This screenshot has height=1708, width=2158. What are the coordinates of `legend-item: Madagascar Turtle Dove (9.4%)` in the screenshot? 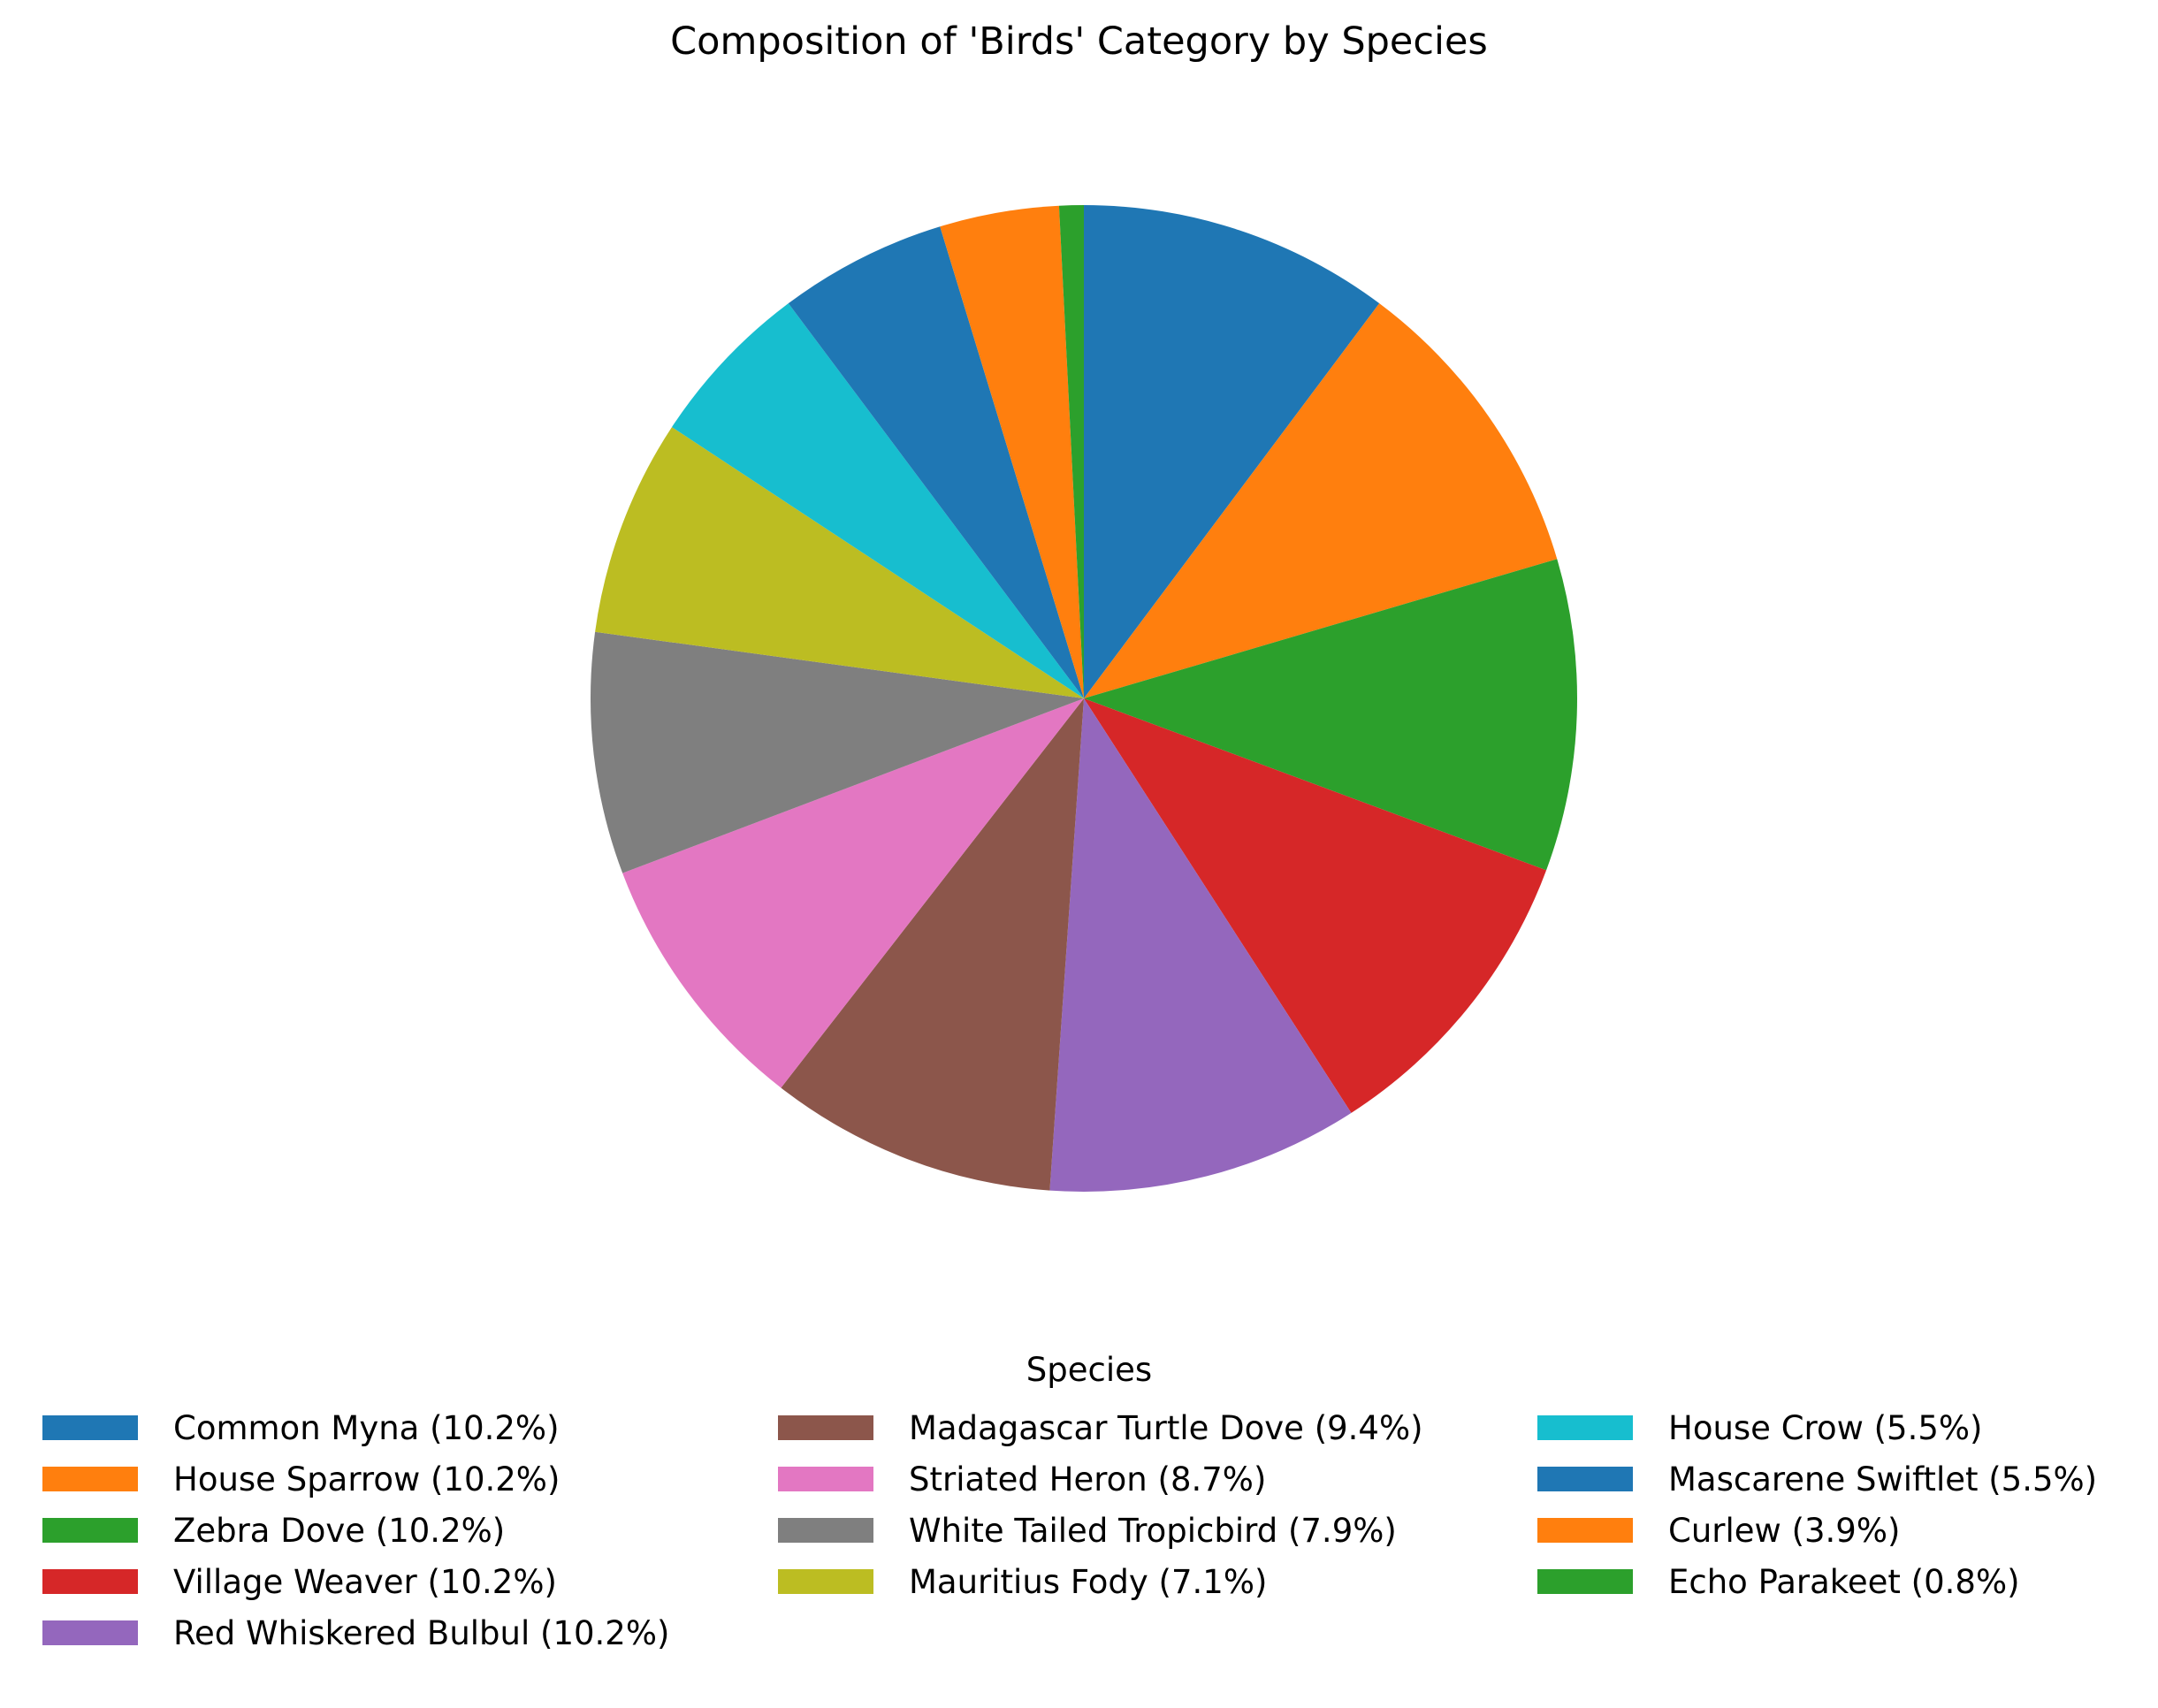 It's located at (1100, 1427).